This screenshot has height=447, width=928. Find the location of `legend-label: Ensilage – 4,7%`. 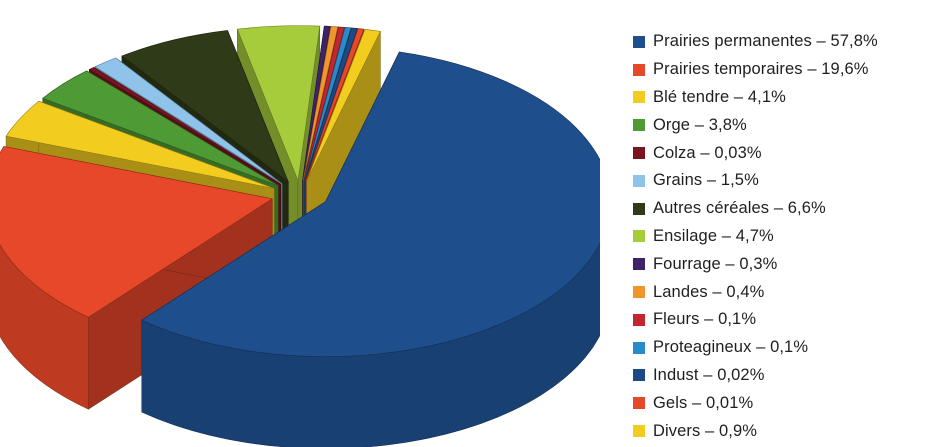

legend-label: Ensilage – 4,7% is located at coordinates (713, 235).